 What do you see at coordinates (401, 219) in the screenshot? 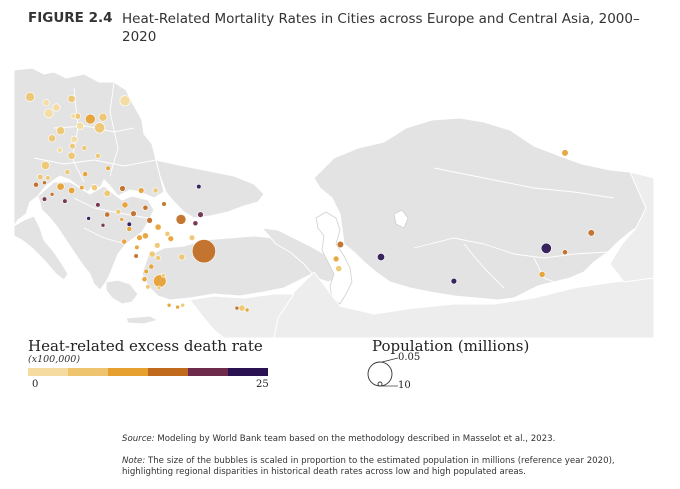
I see `aral-sea` at bounding box center [401, 219].